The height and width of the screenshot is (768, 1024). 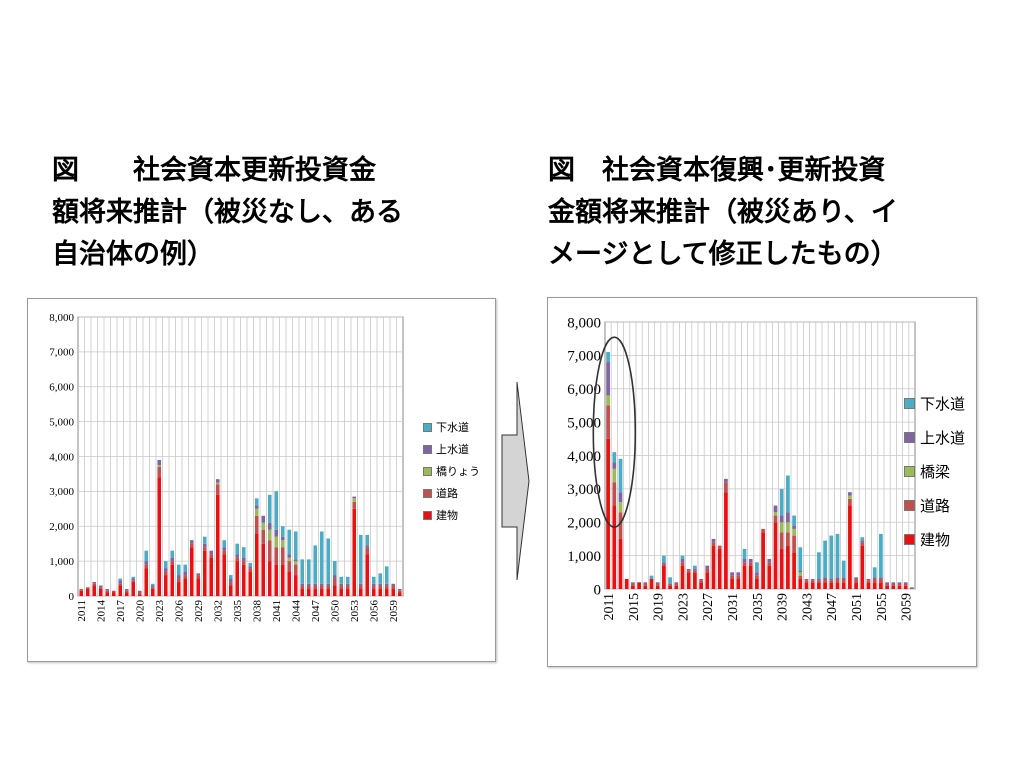 I want to click on y-tick-label: 4,000, so click(x=61, y=457).